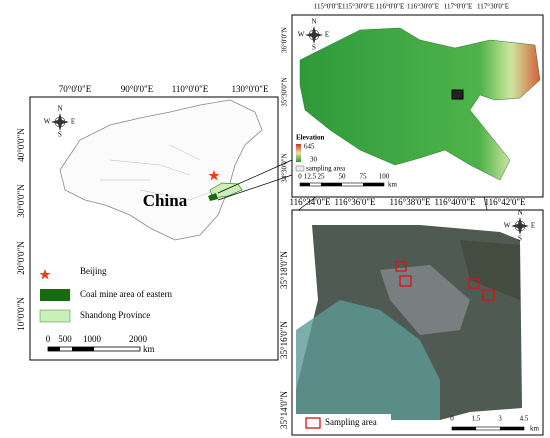 The width and height of the screenshot is (550, 438). What do you see at coordinates (300, 168) in the screenshot?
I see `legend-sampling` at bounding box center [300, 168].